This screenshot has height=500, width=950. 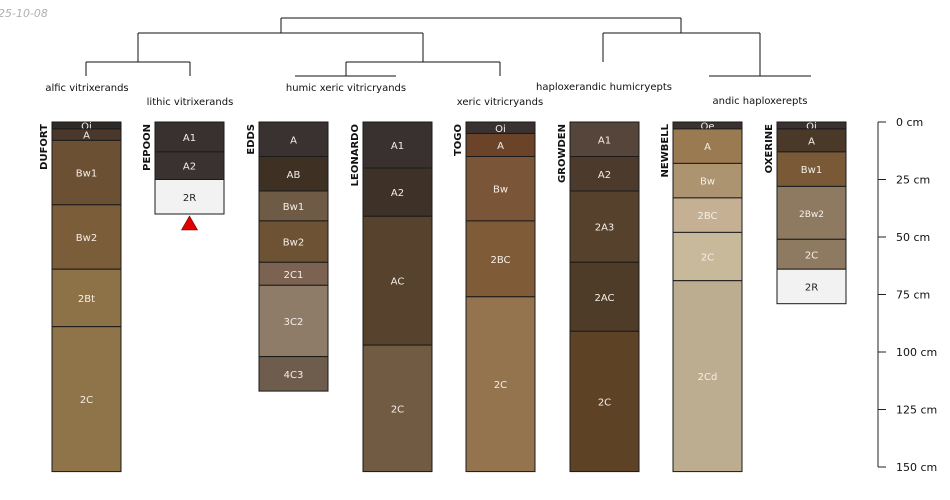 What do you see at coordinates (760, 101) in the screenshot?
I see `taxon-label-andic: andic haploxerepts` at bounding box center [760, 101].